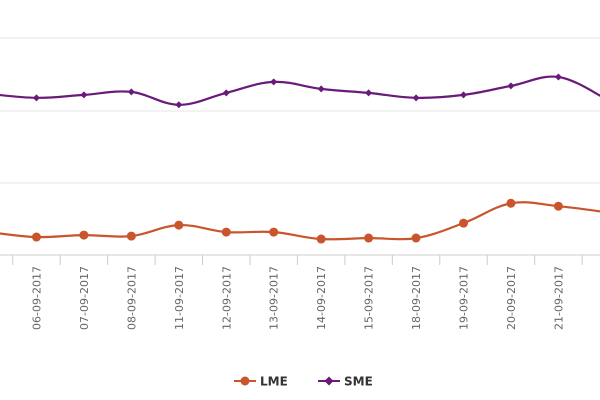 This screenshot has height=400, width=600. I want to click on x-tick-label-13-09-2017: 13-09-2017, so click(274, 298).